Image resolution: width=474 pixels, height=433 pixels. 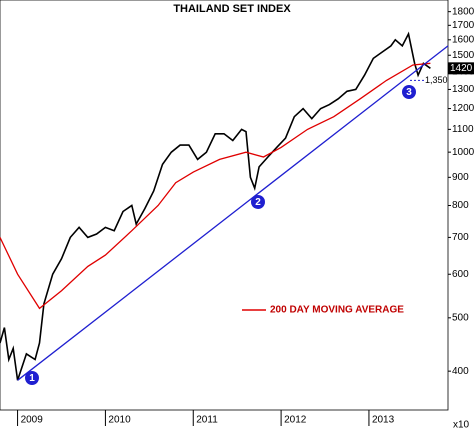 I want to click on legend-label: 200 DAY MOVING AVERAGE, so click(x=337, y=310).